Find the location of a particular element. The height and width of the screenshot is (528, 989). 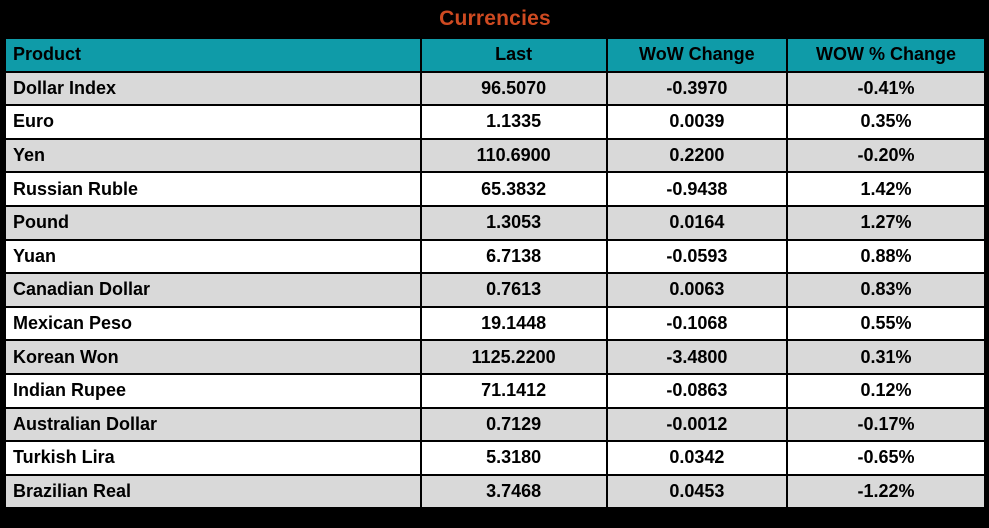

column-header: Last is located at coordinates (513, 55).